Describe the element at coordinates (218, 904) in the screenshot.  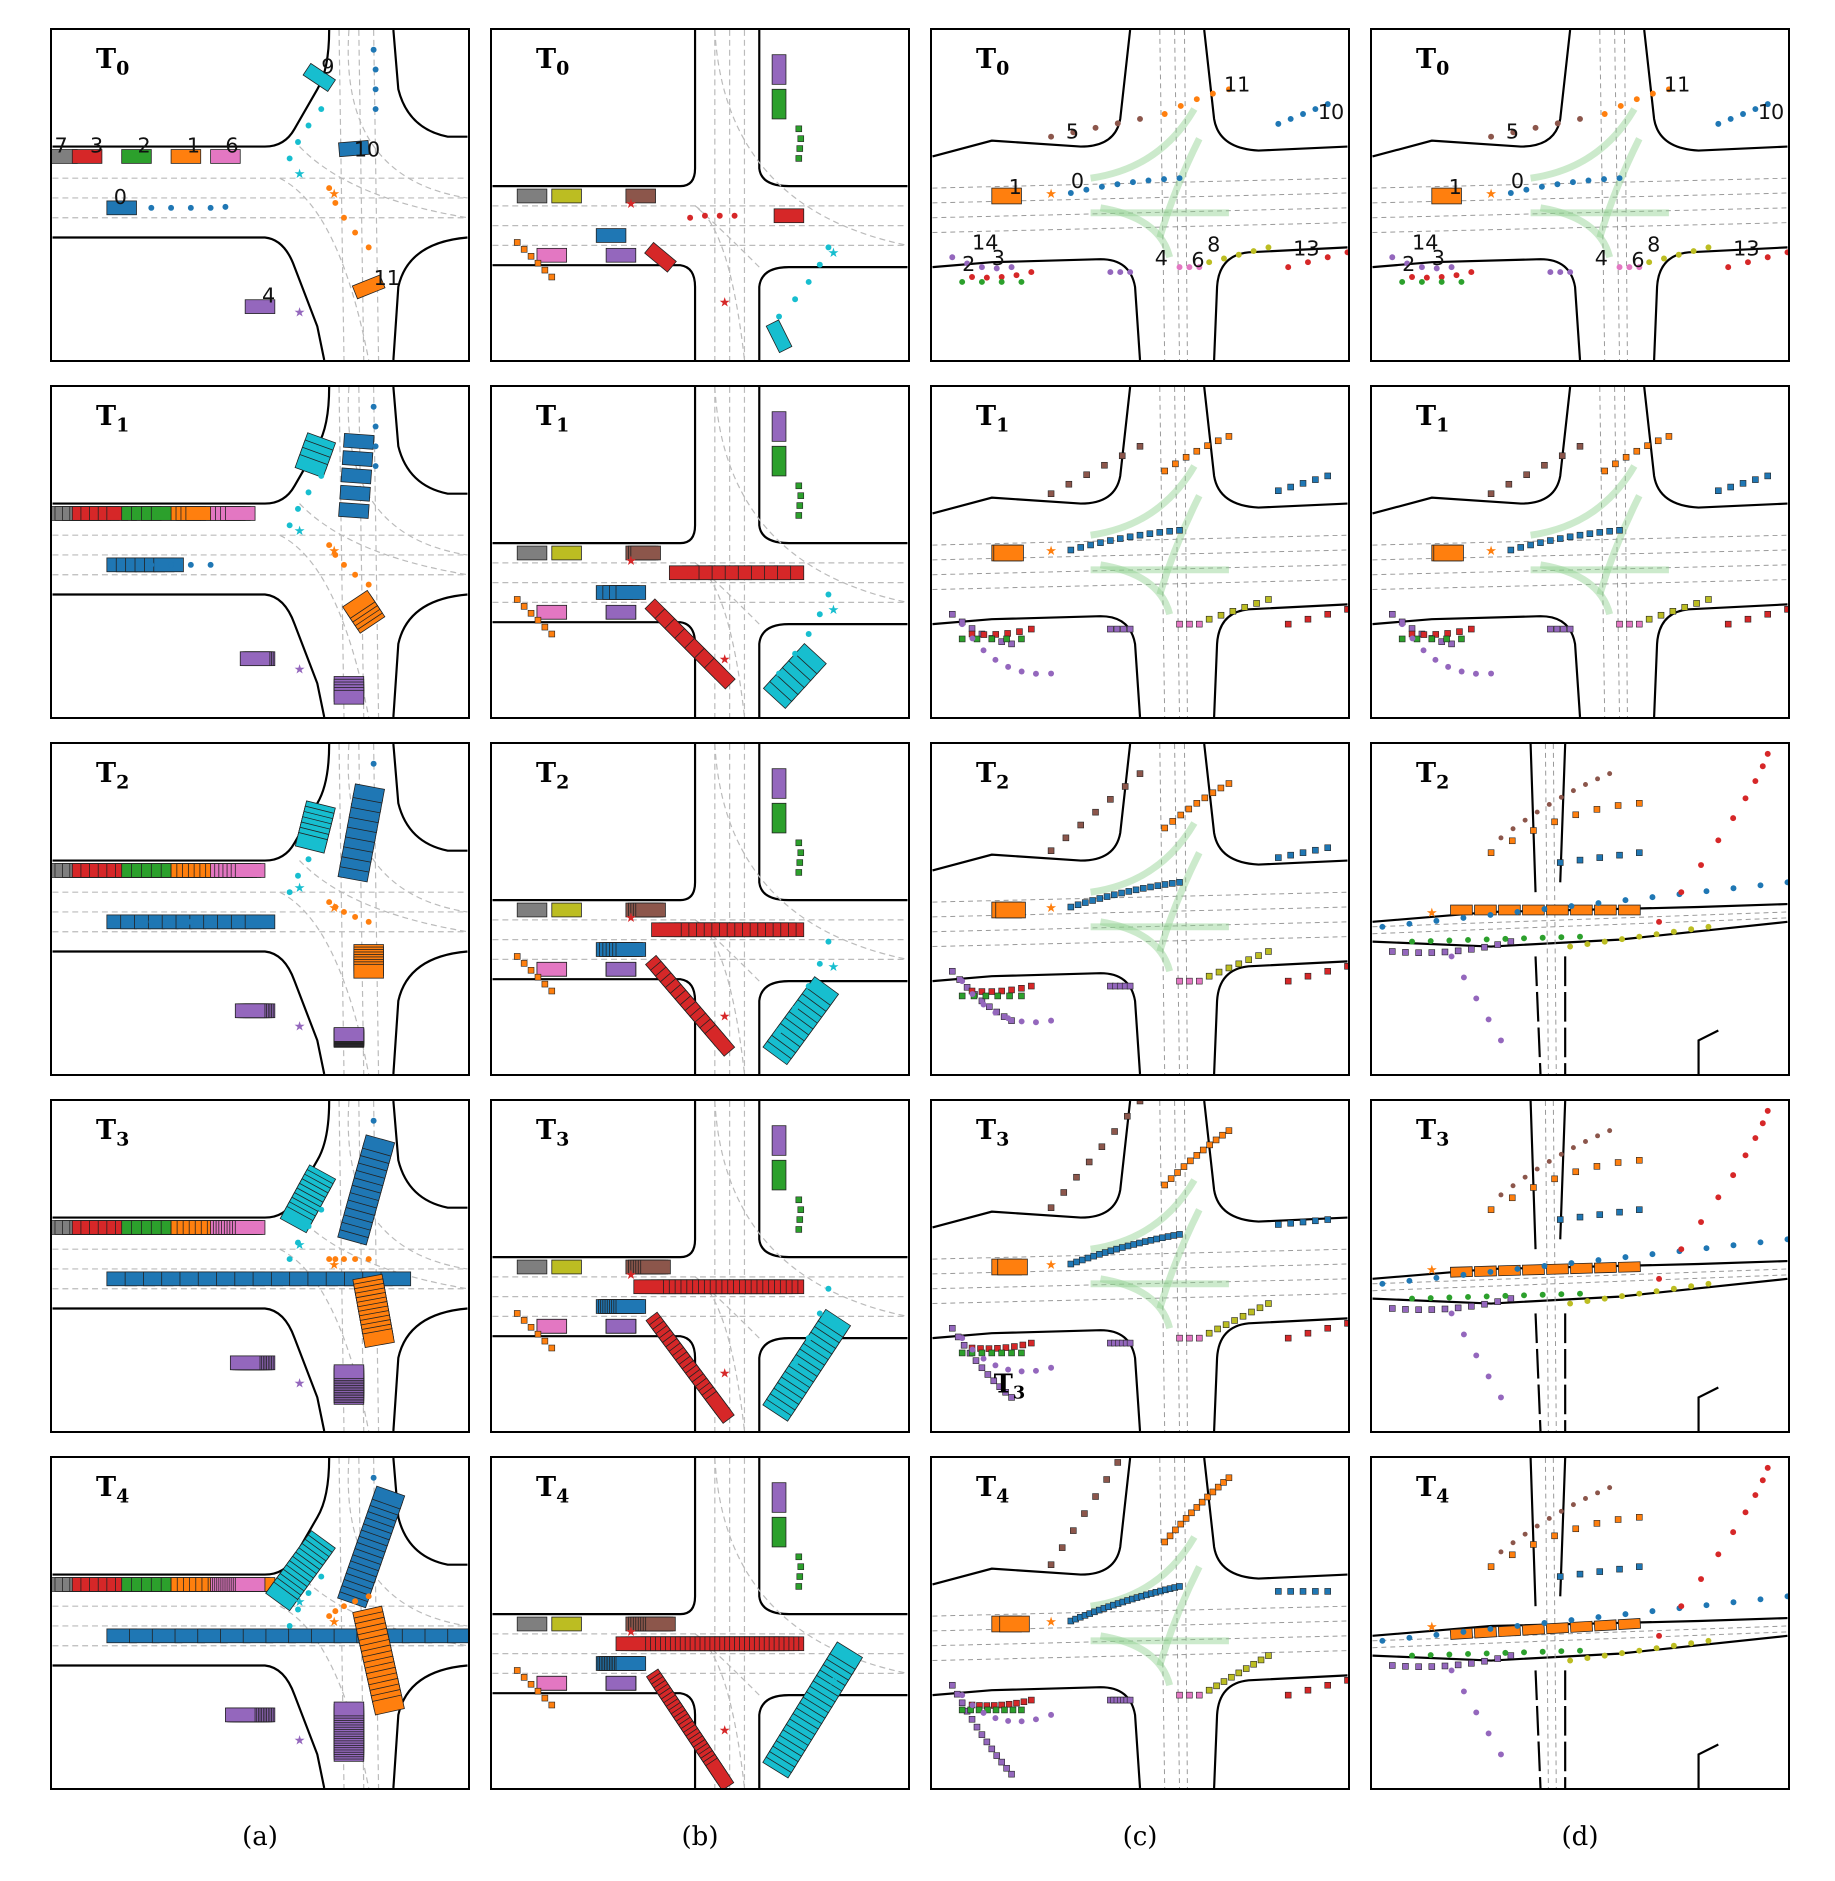
I see `agents: ★ ★ ★` at that location.